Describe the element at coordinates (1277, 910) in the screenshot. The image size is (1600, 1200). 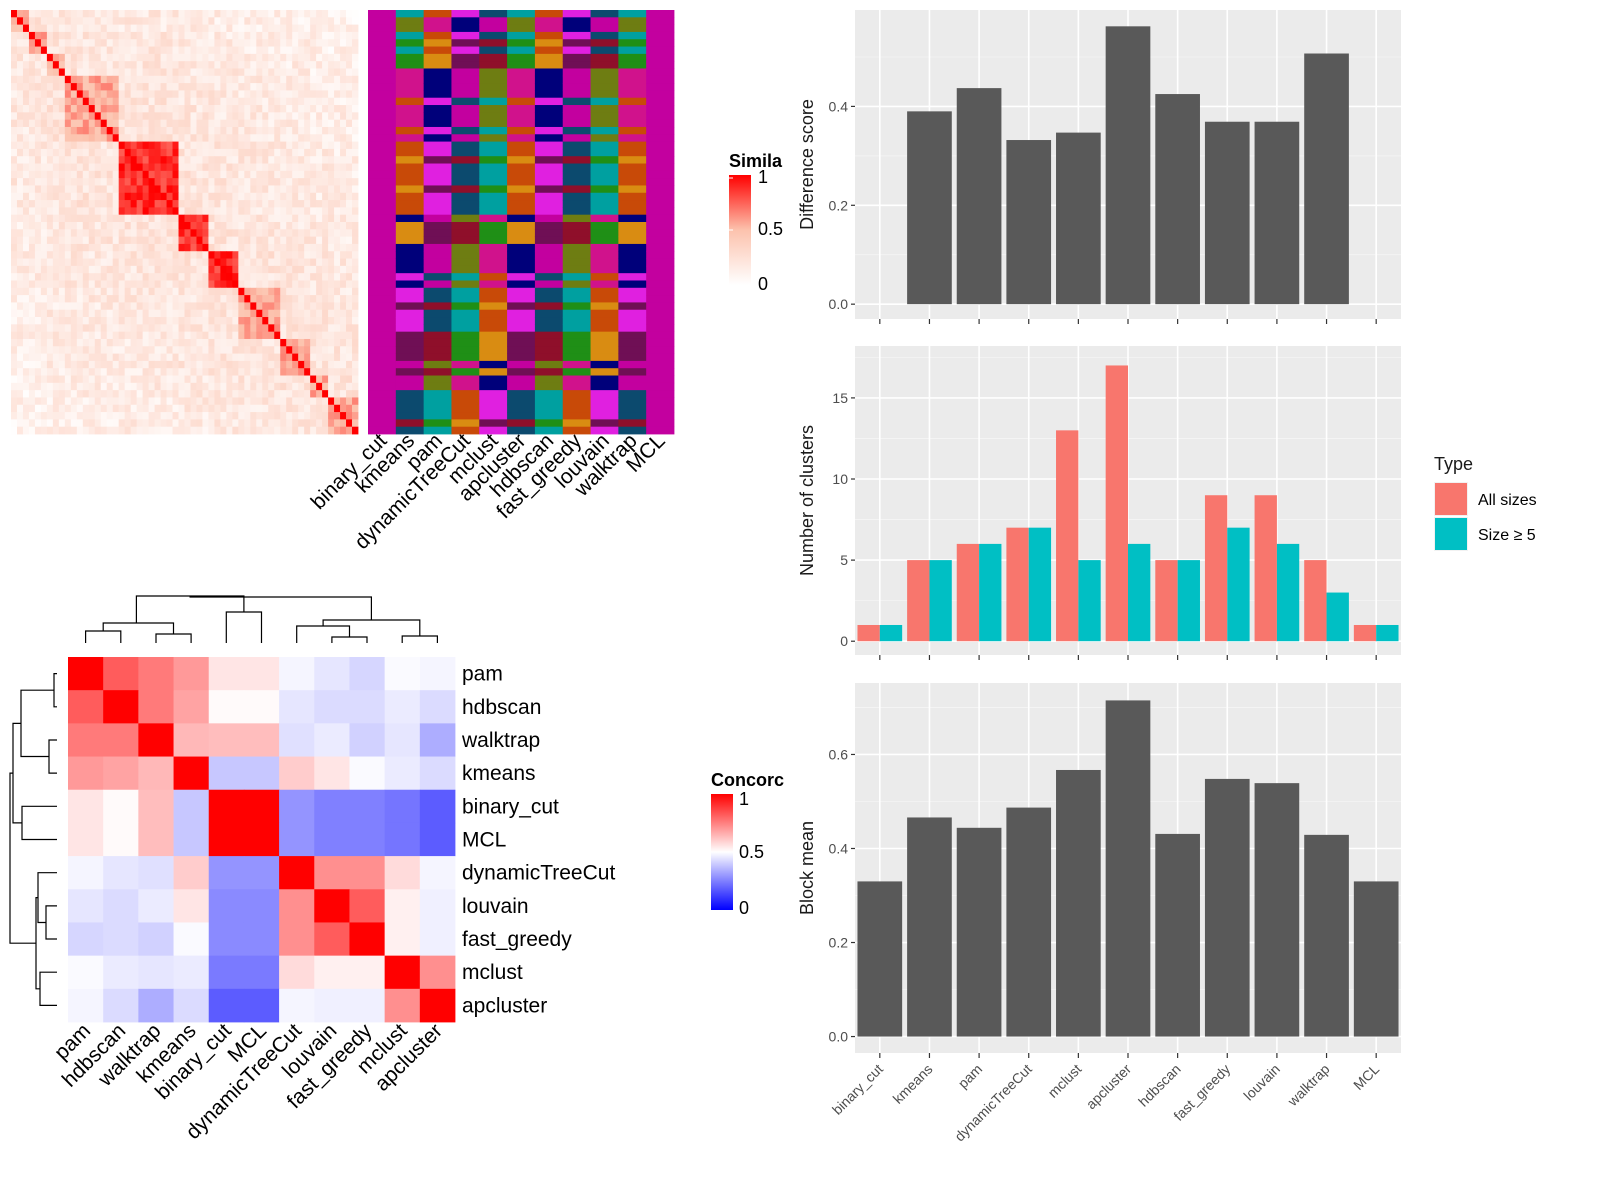
I see `bar` at that location.